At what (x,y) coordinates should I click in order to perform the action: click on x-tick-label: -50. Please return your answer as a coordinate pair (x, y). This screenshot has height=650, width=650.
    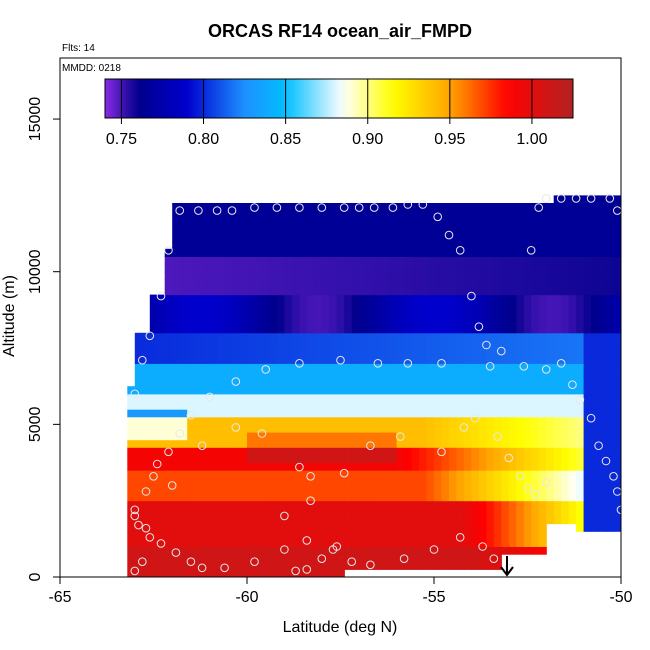
    Looking at the image, I should click on (620, 597).